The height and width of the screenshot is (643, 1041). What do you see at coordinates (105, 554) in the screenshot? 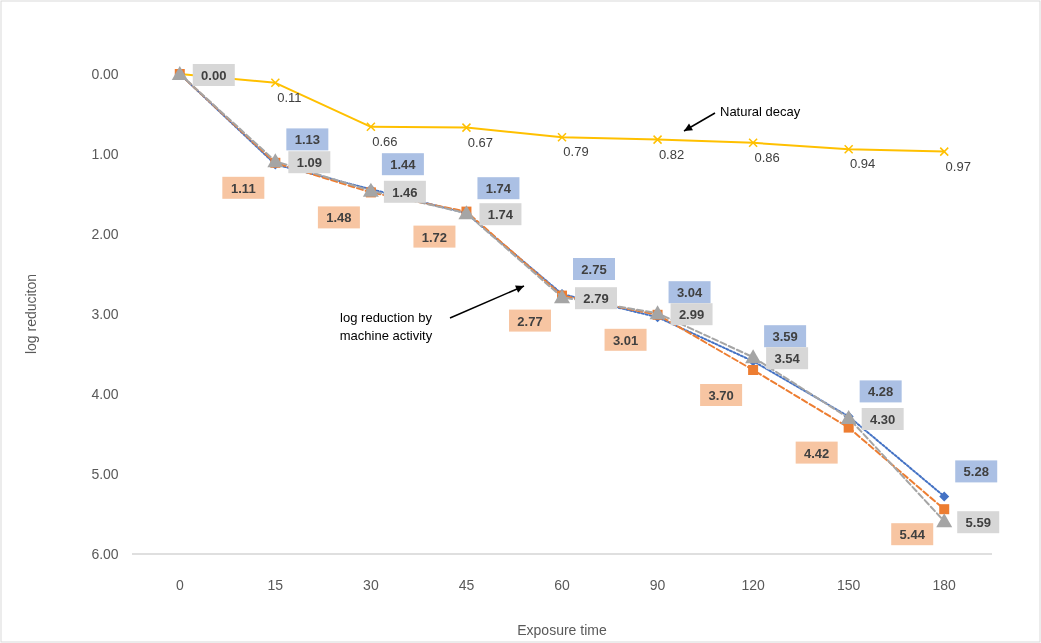
I see `y-tick-label: 6.00` at bounding box center [105, 554].